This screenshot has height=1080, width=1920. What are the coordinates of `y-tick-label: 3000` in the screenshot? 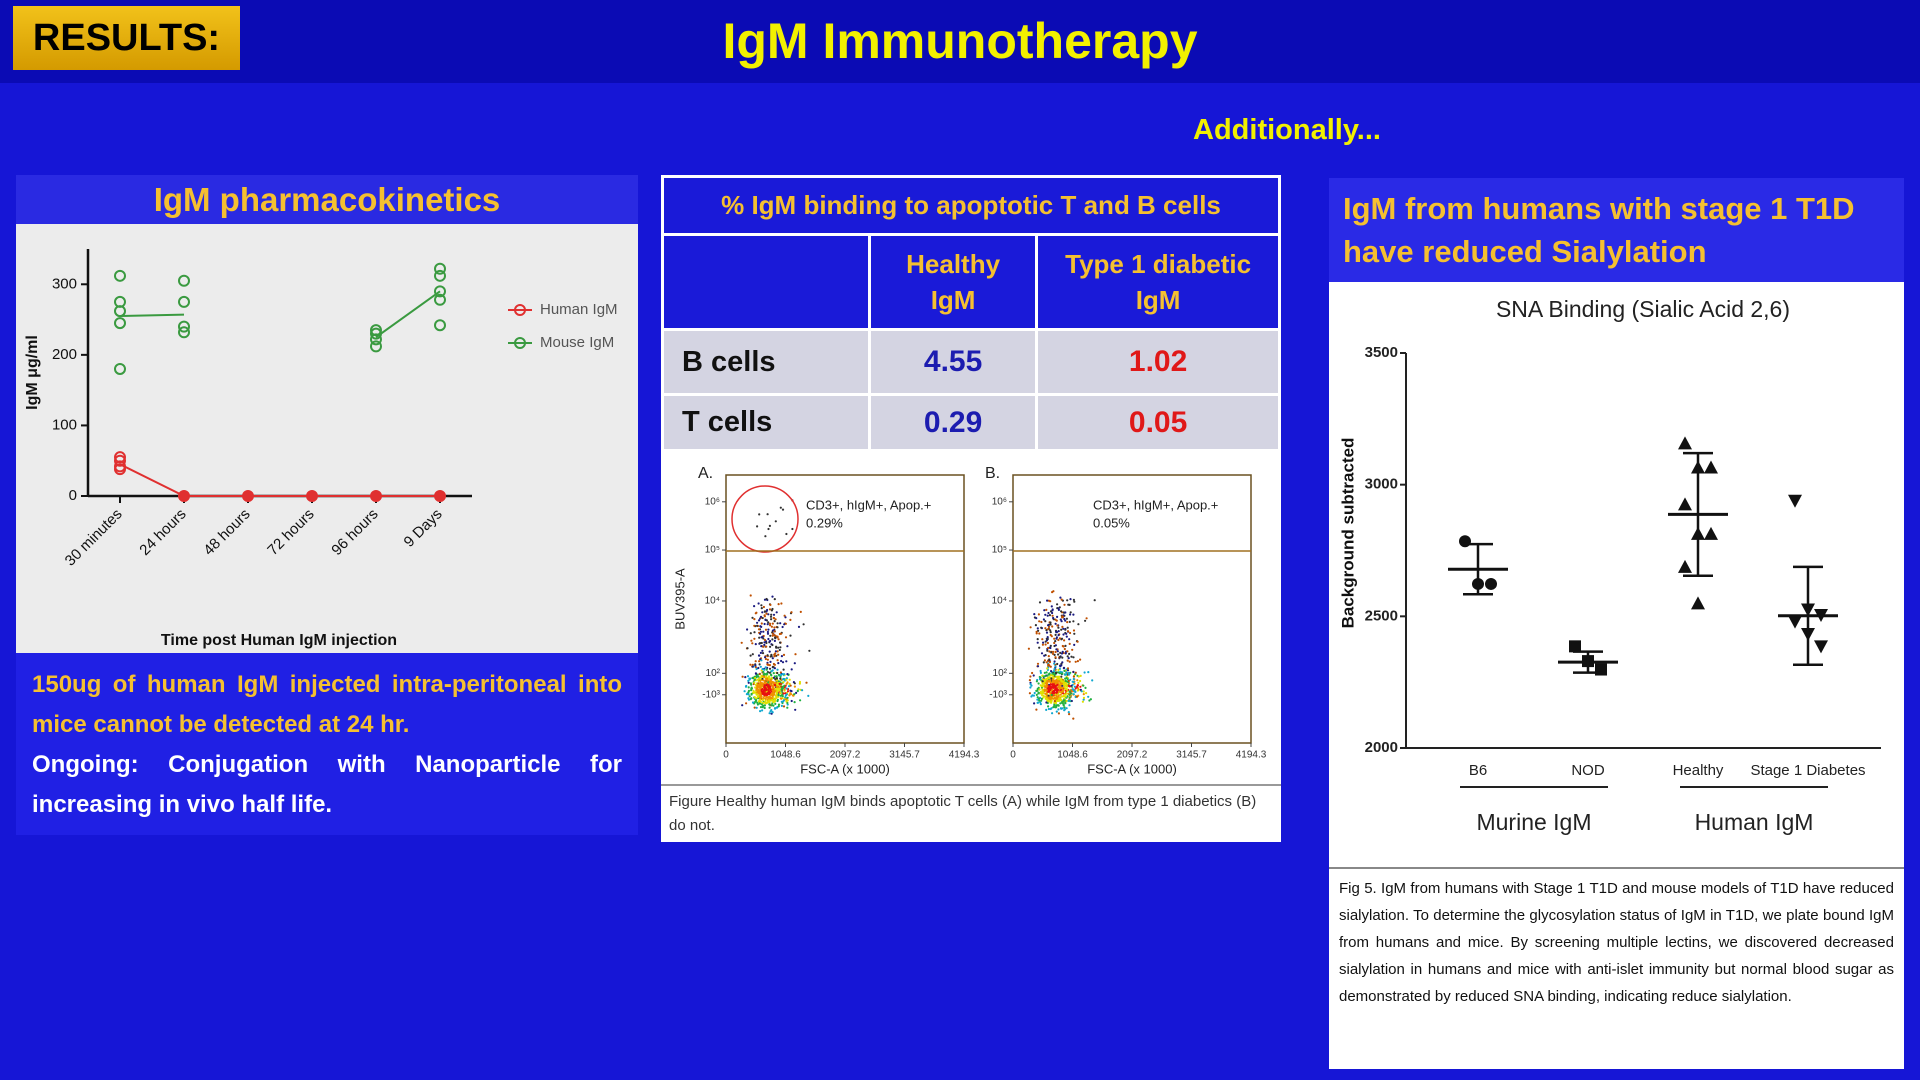 It's located at (1381, 484).